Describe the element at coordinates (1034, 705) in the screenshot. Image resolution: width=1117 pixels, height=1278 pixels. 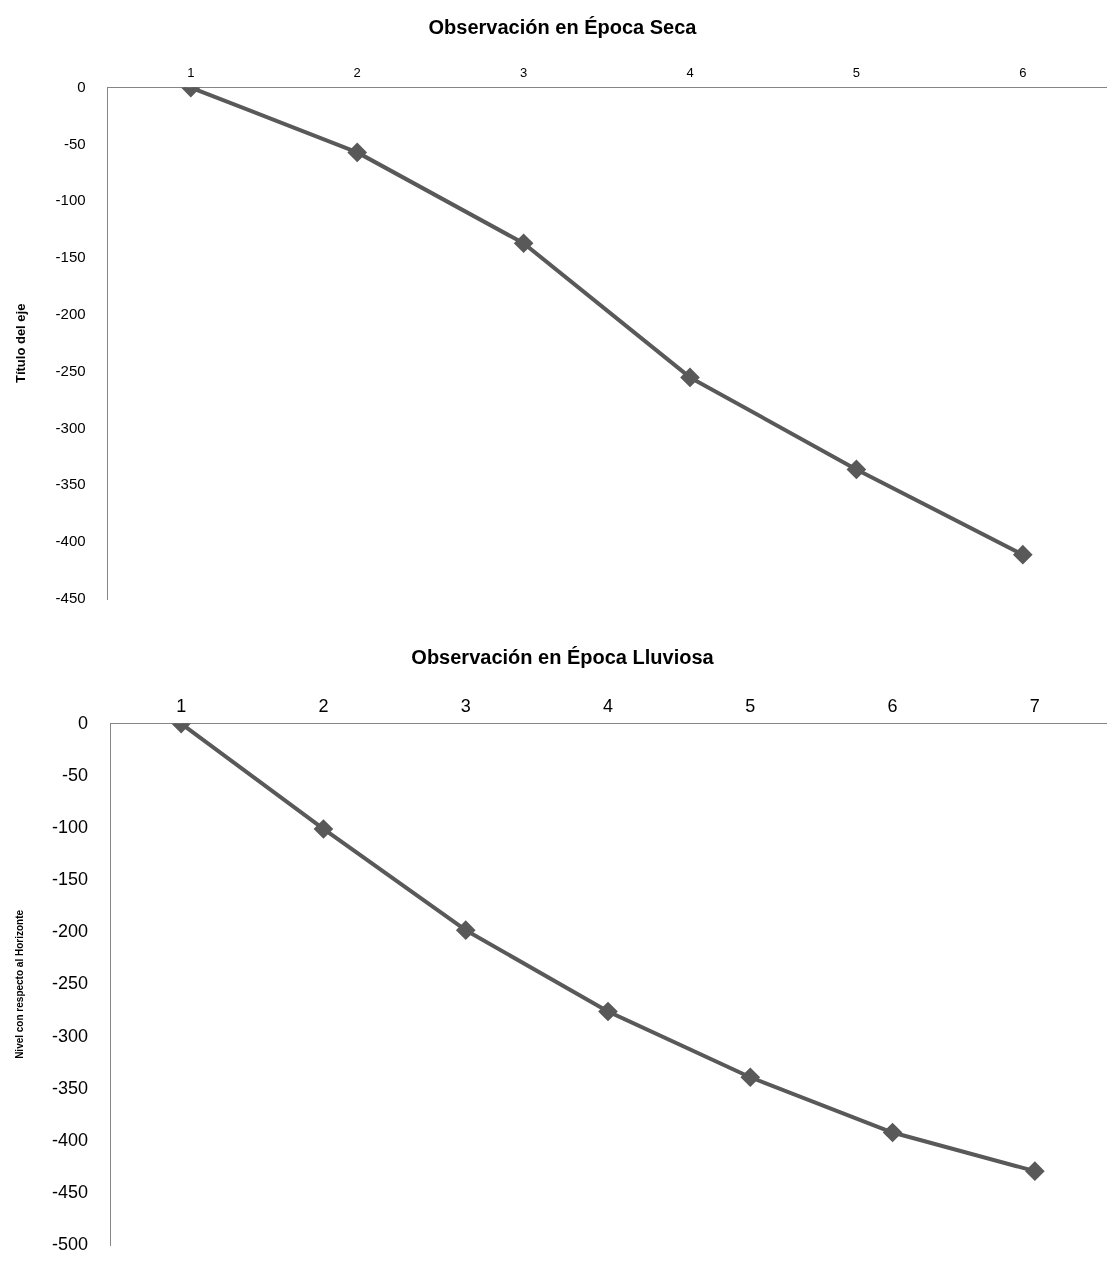
I see `x-tick-label: 7` at that location.